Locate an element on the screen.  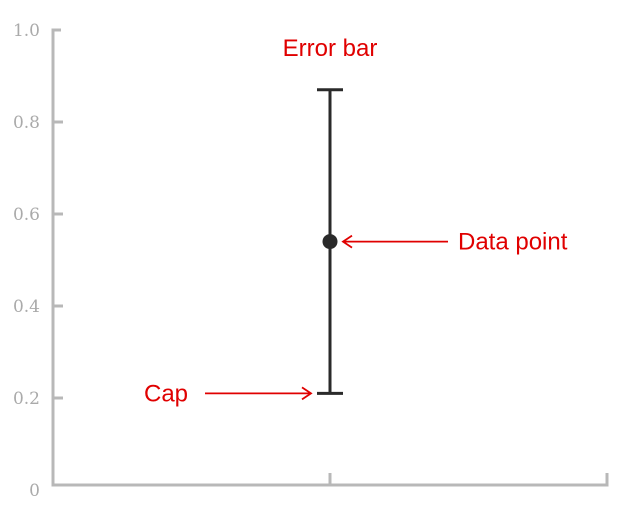
y-tick-labels: 0 0.2 0.4 0.6 0.8 1.0 is located at coordinates (26, 261).